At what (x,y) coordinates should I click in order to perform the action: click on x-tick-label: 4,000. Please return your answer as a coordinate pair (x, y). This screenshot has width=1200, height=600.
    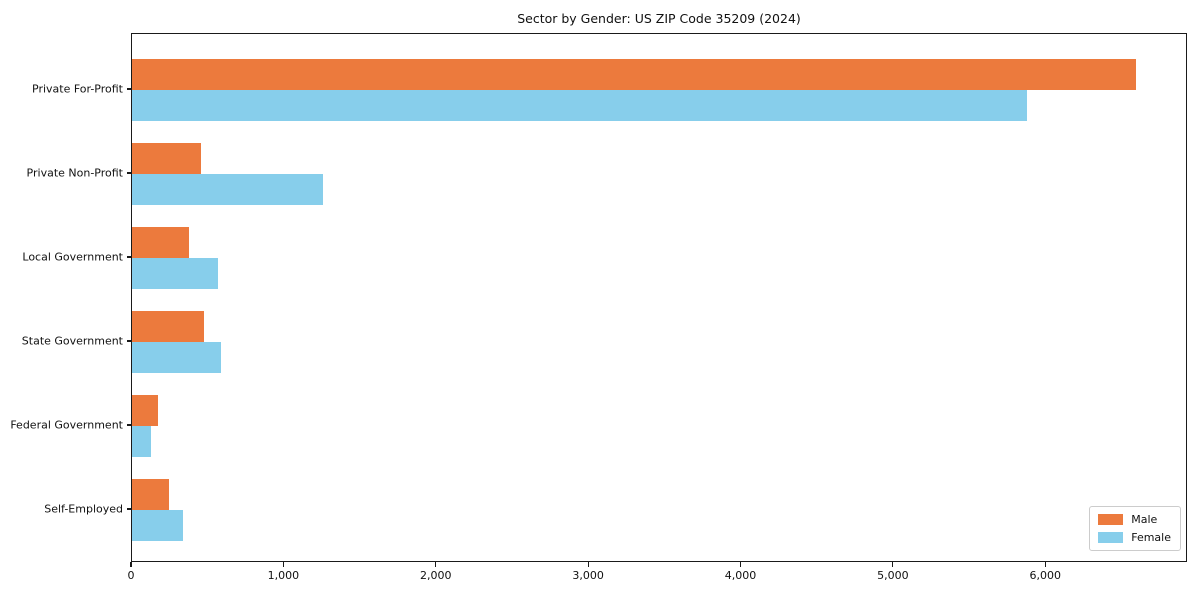
    Looking at the image, I should click on (740, 575).